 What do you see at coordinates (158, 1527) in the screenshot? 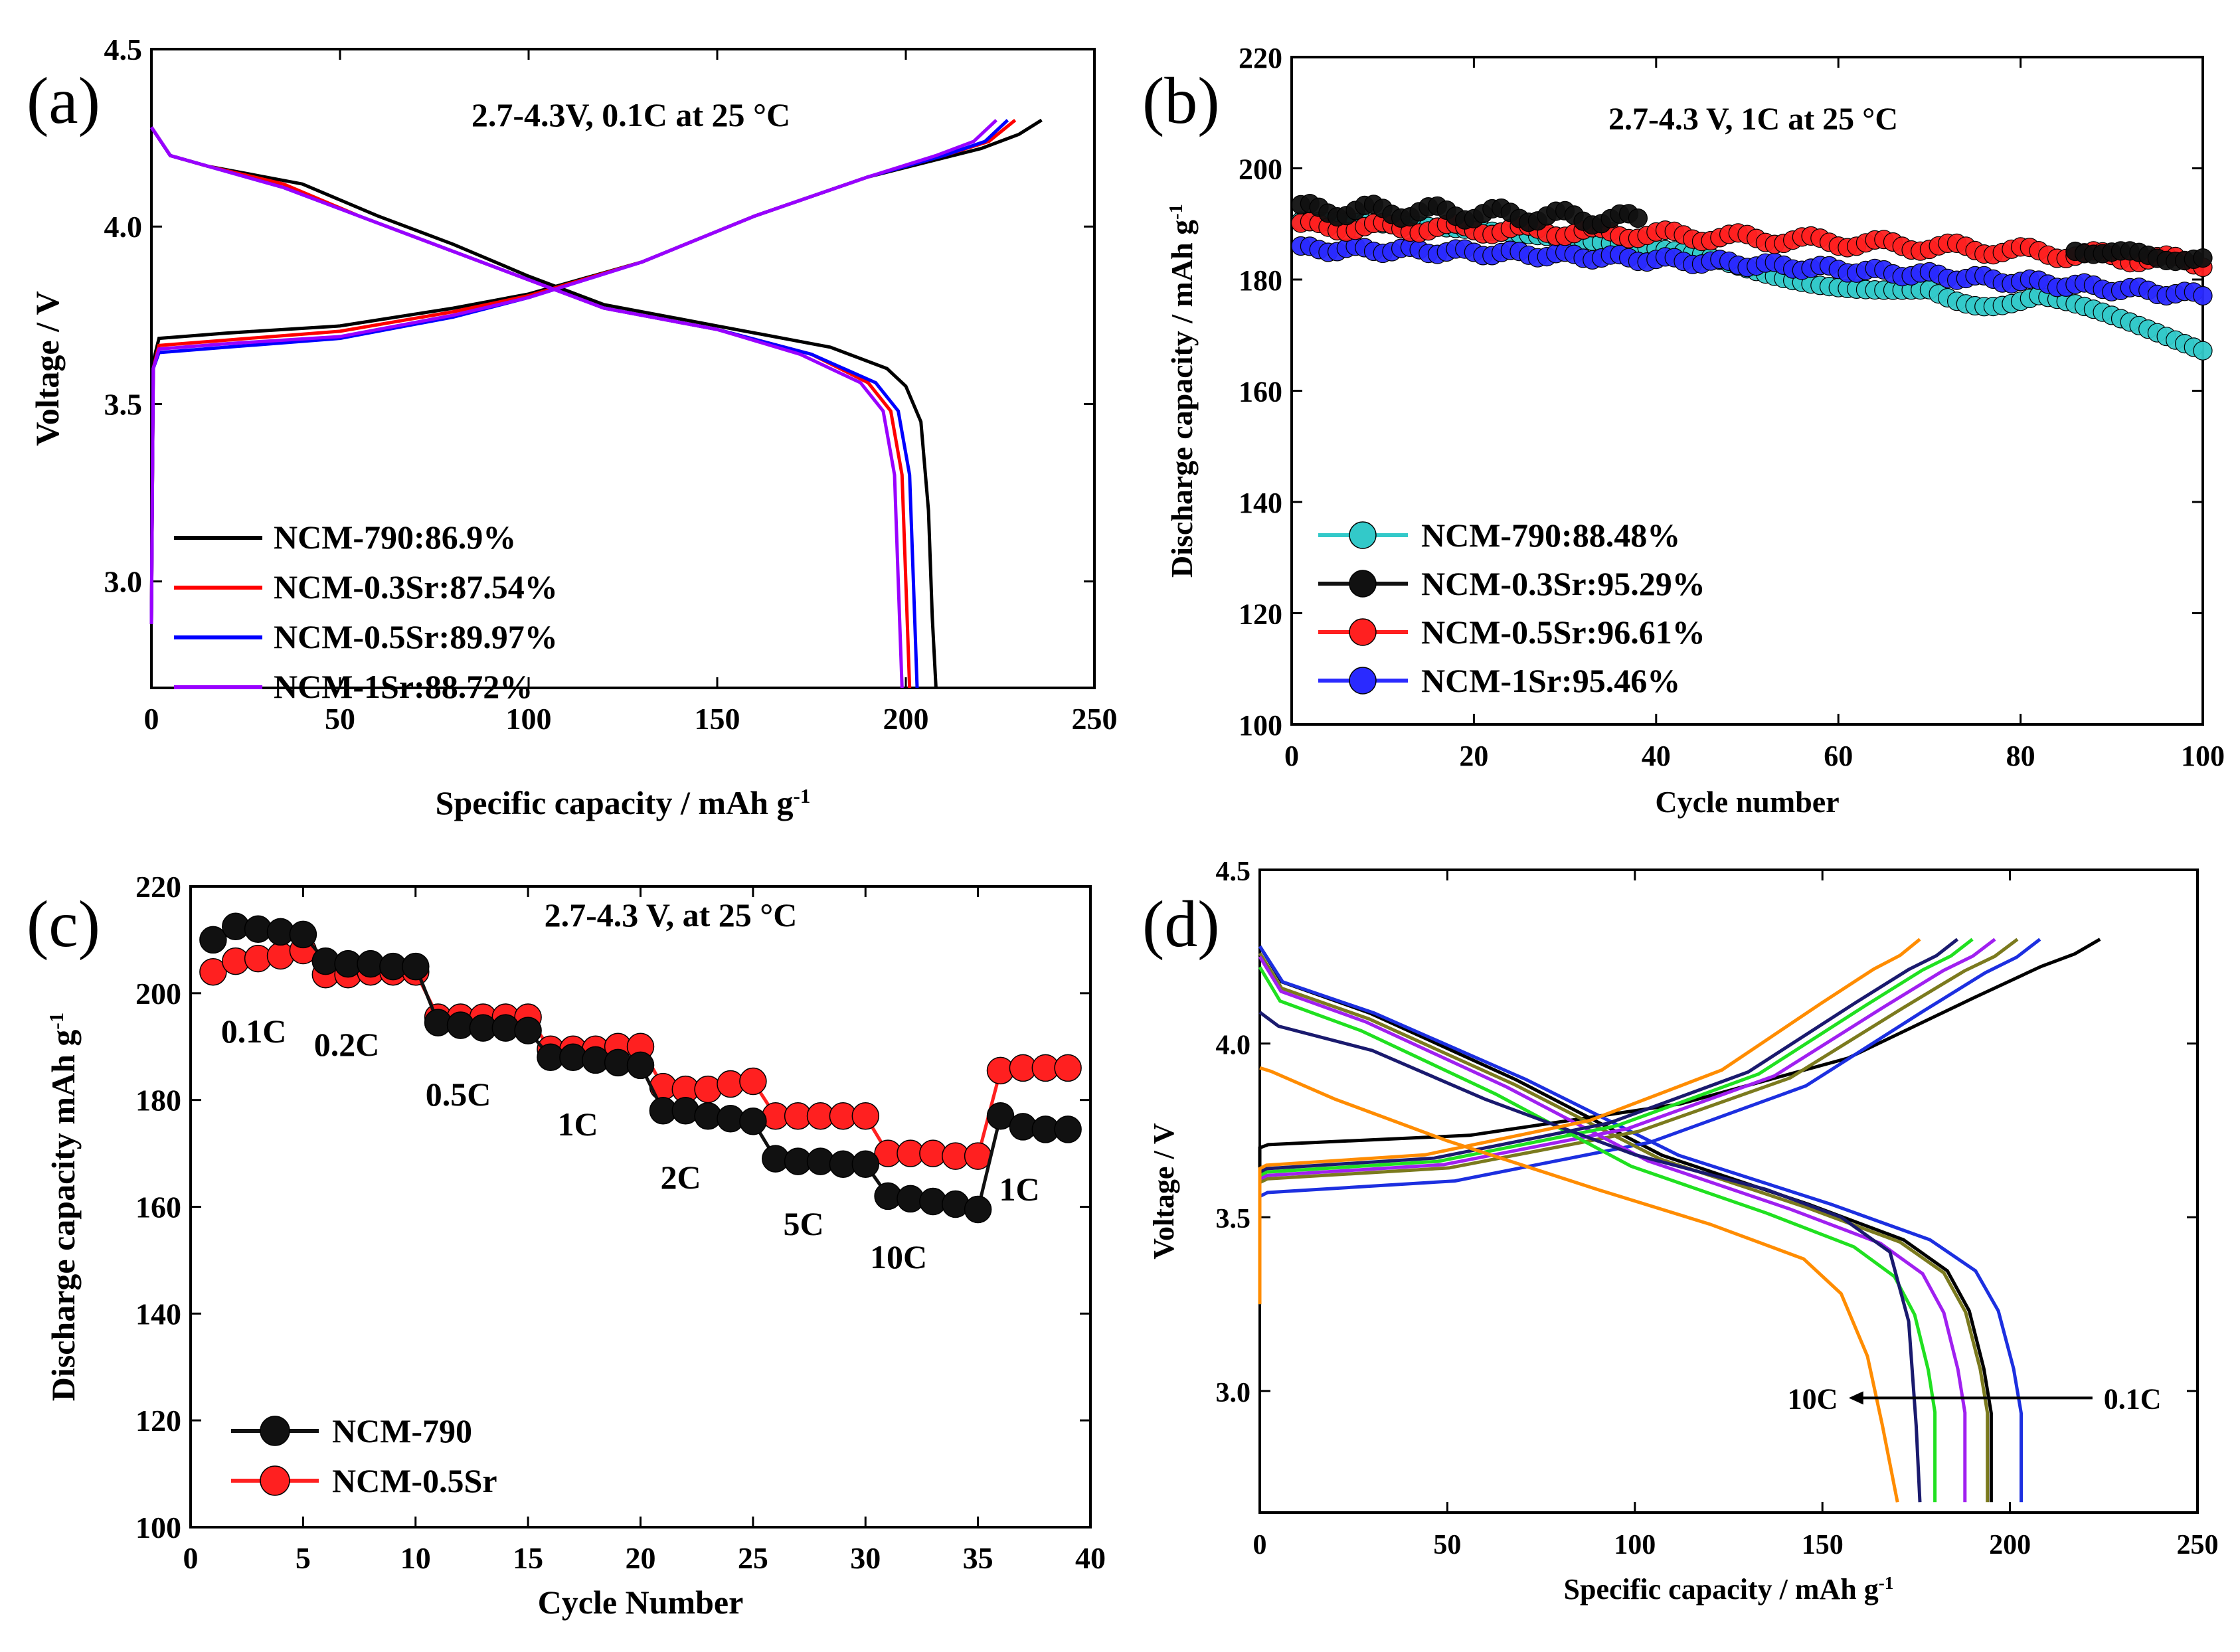
I see `panel-c-y-tick-label: 100` at bounding box center [158, 1527].